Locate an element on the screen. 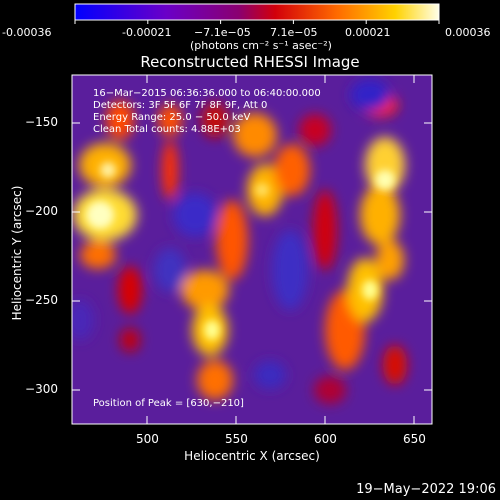 The height and width of the screenshot is (500, 500). x-tick-label: 550 is located at coordinates (236, 439).